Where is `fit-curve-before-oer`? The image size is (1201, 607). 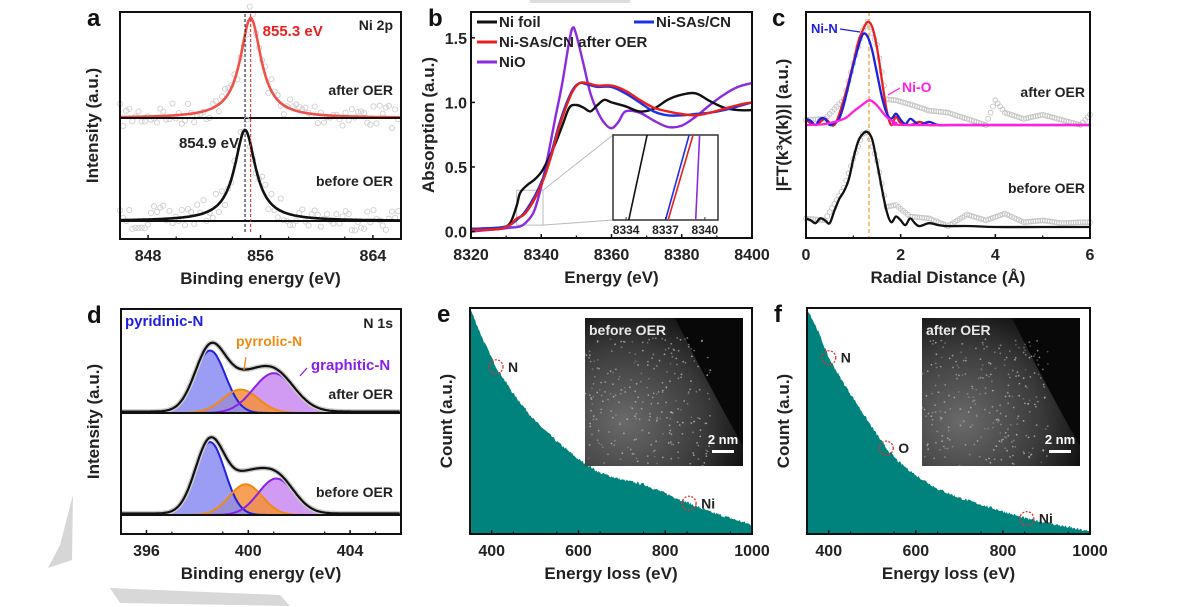 fit-curve-before-oer is located at coordinates (260, 175).